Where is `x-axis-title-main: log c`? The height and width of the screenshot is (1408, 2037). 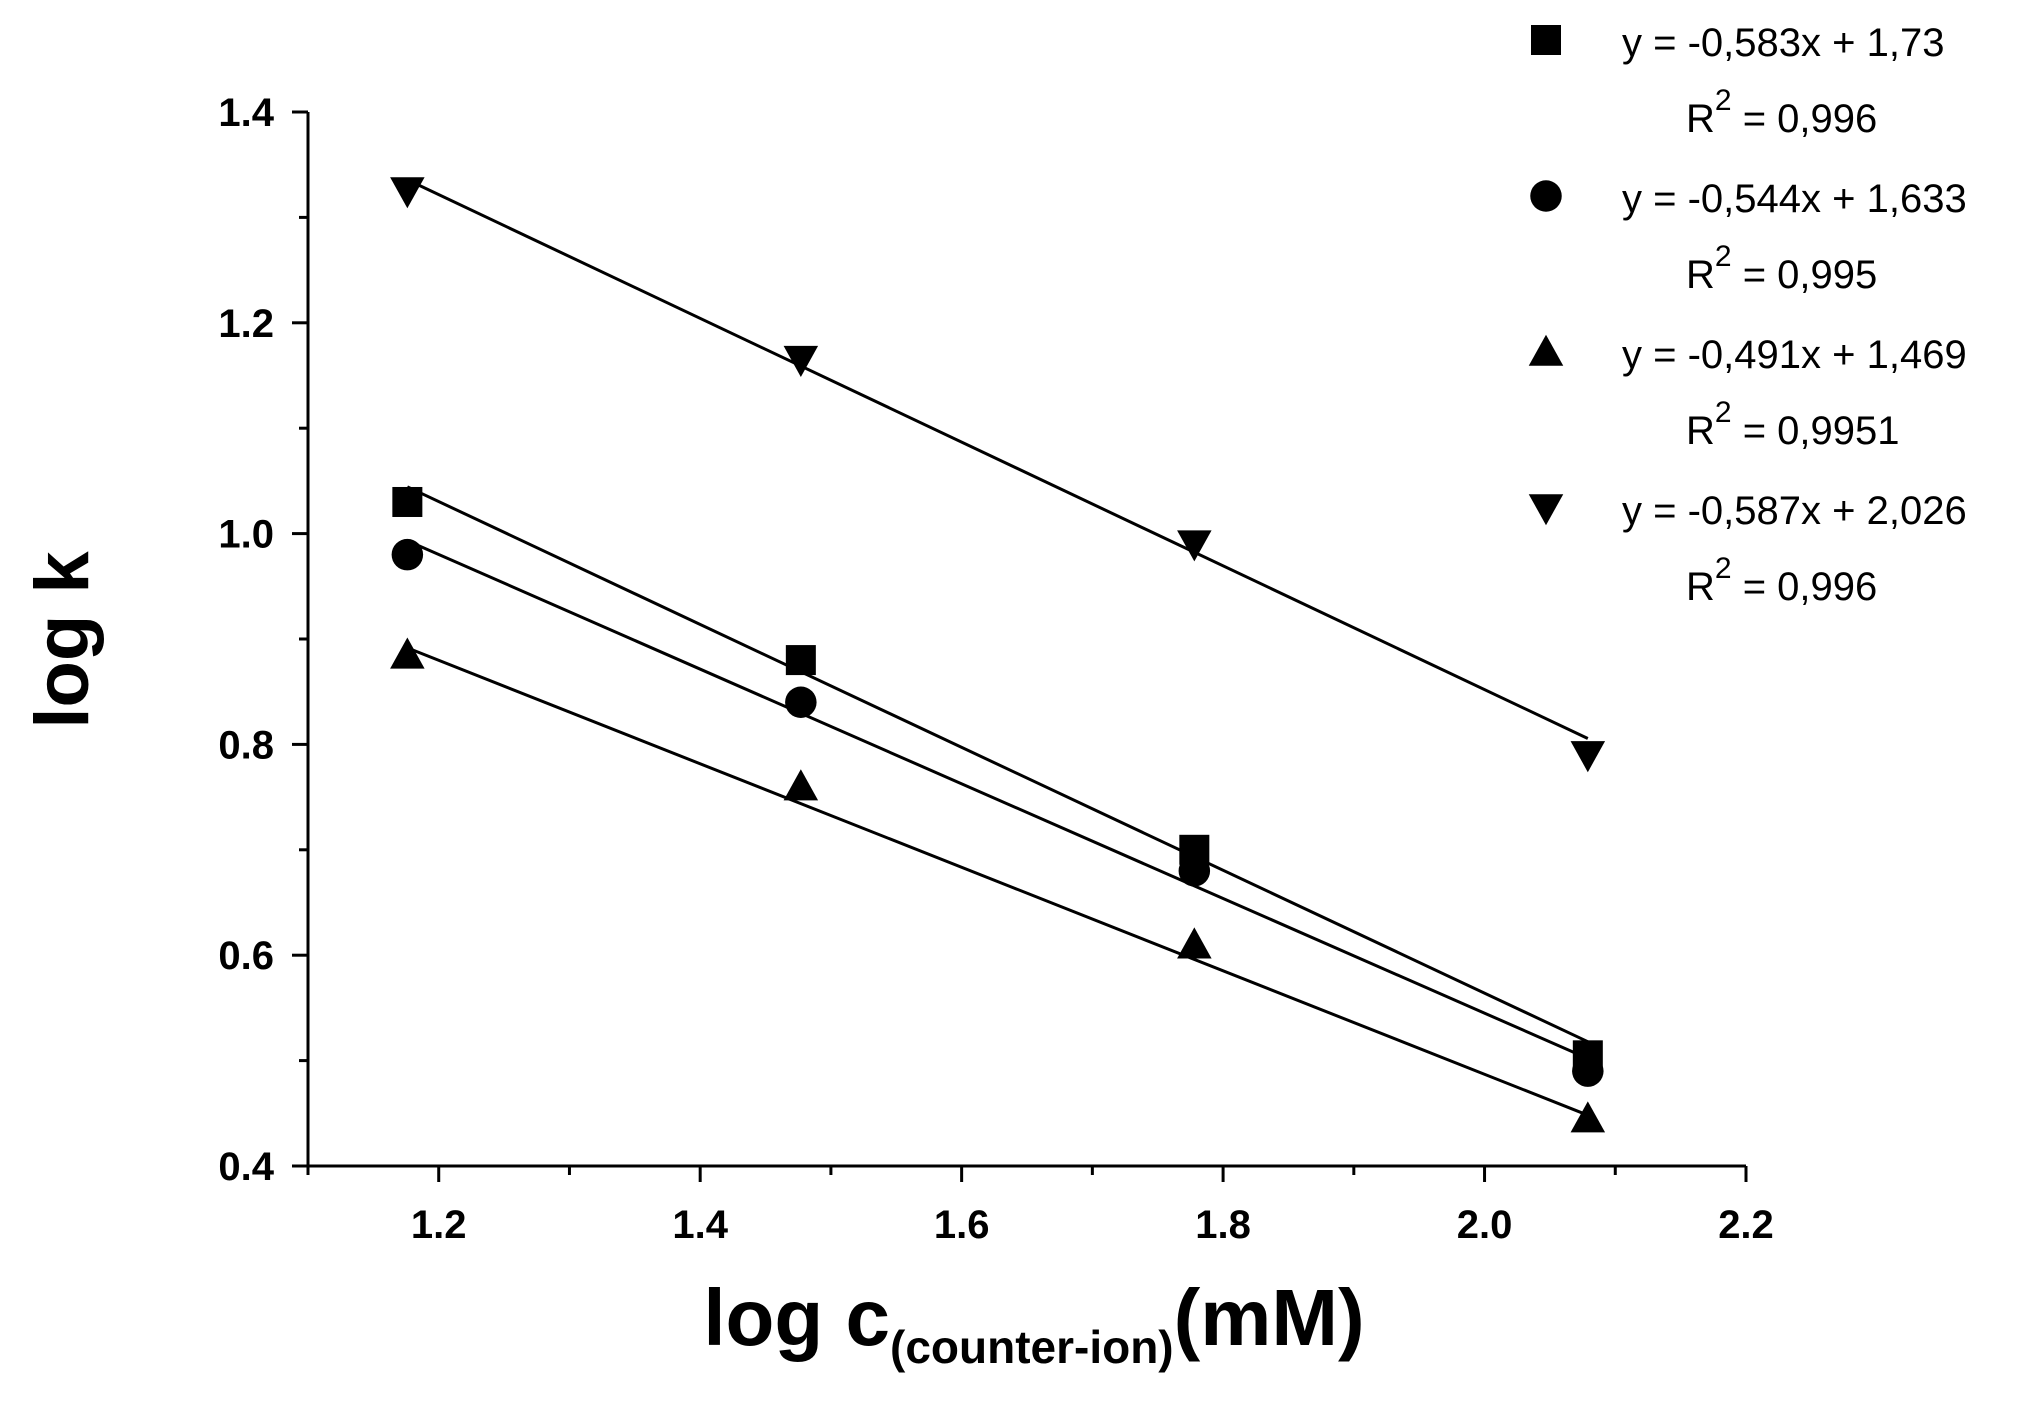
x-axis-title-main: log c is located at coordinates (796, 1317).